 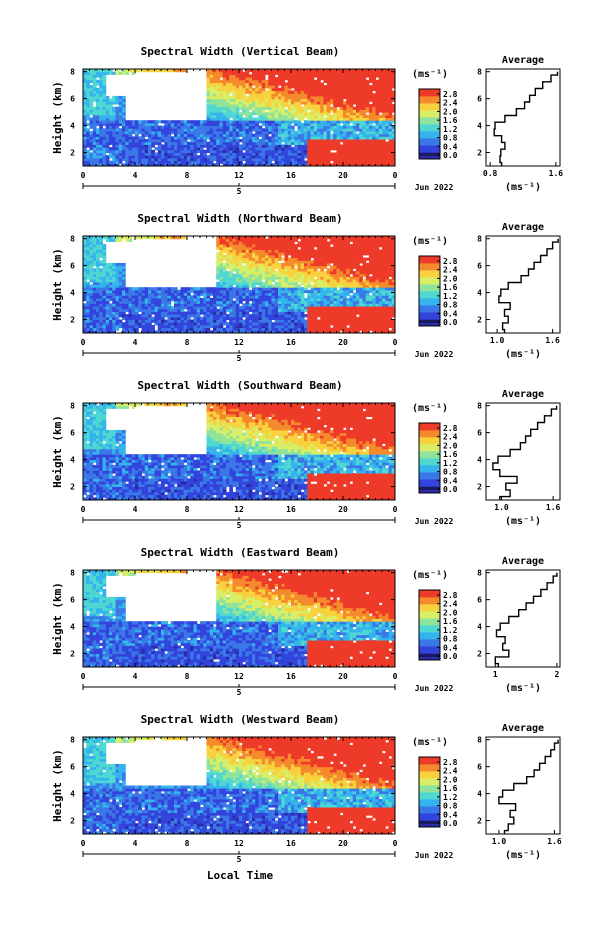 I want to click on colorbar-tick-label: 1.2, so click(x=450, y=129).